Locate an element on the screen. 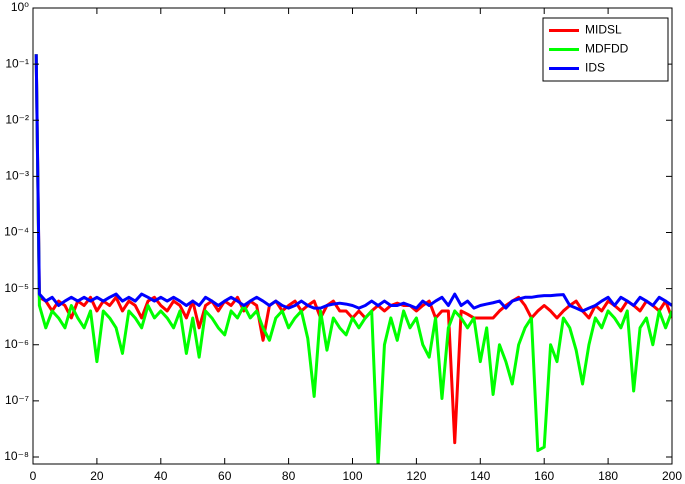  x-tick-label: 180 is located at coordinates (608, 476).